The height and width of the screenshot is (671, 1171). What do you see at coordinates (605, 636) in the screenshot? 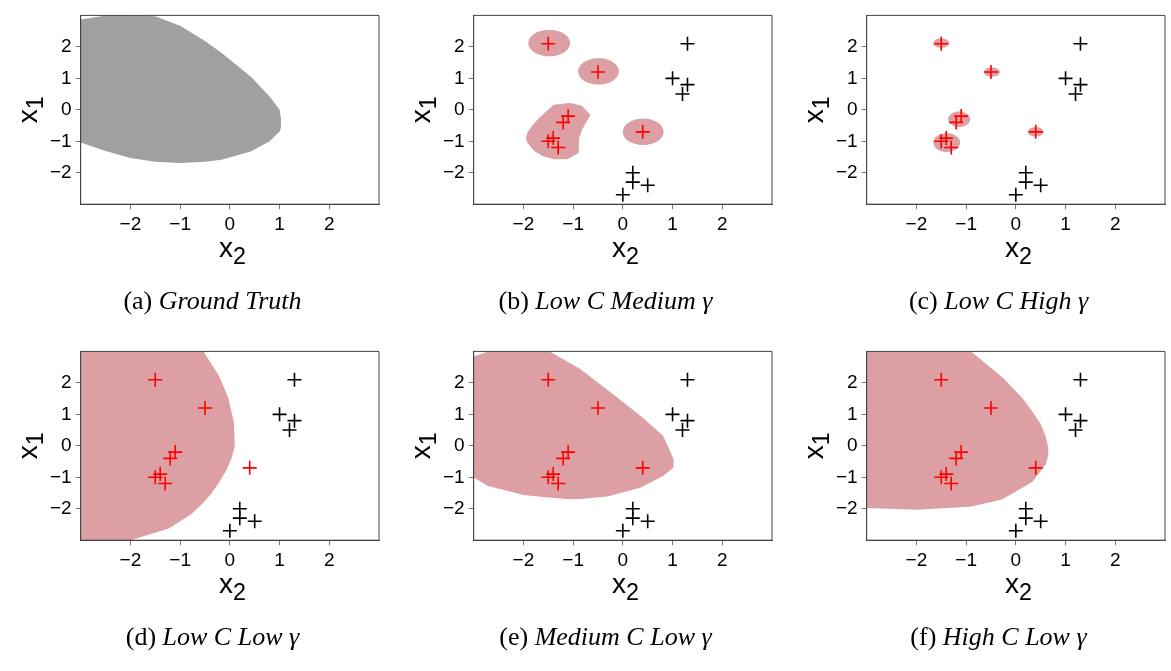
I see `text: (e) Medium C Low γ` at bounding box center [605, 636].